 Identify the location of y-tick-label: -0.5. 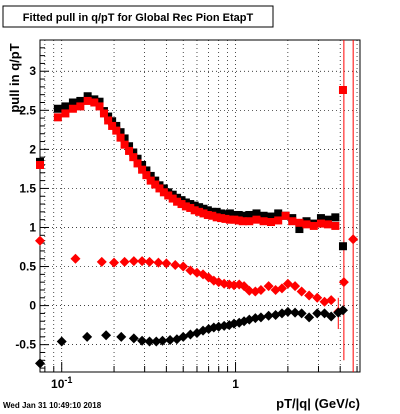
(25, 345).